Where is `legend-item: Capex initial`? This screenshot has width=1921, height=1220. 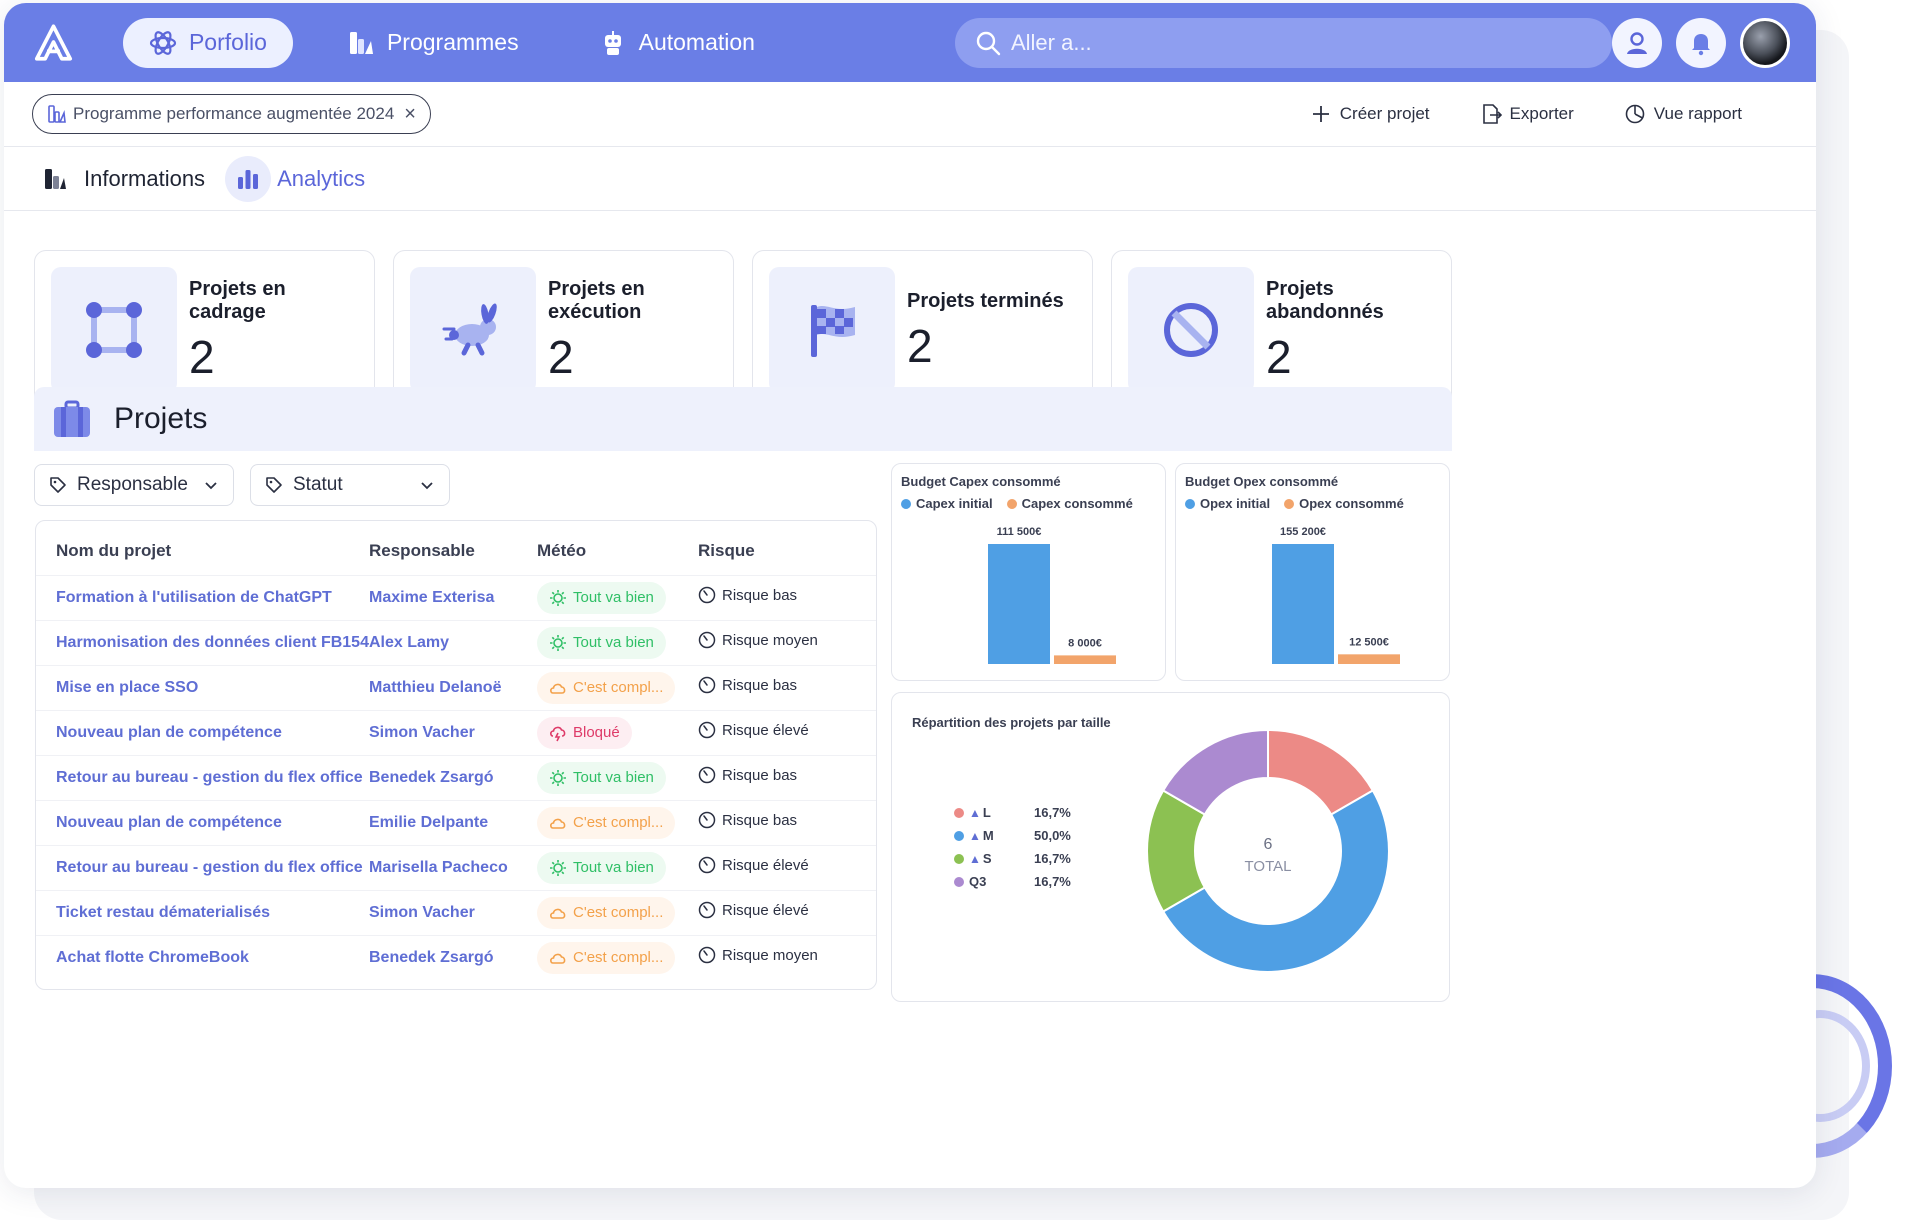 legend-item: Capex initial is located at coordinates (947, 503).